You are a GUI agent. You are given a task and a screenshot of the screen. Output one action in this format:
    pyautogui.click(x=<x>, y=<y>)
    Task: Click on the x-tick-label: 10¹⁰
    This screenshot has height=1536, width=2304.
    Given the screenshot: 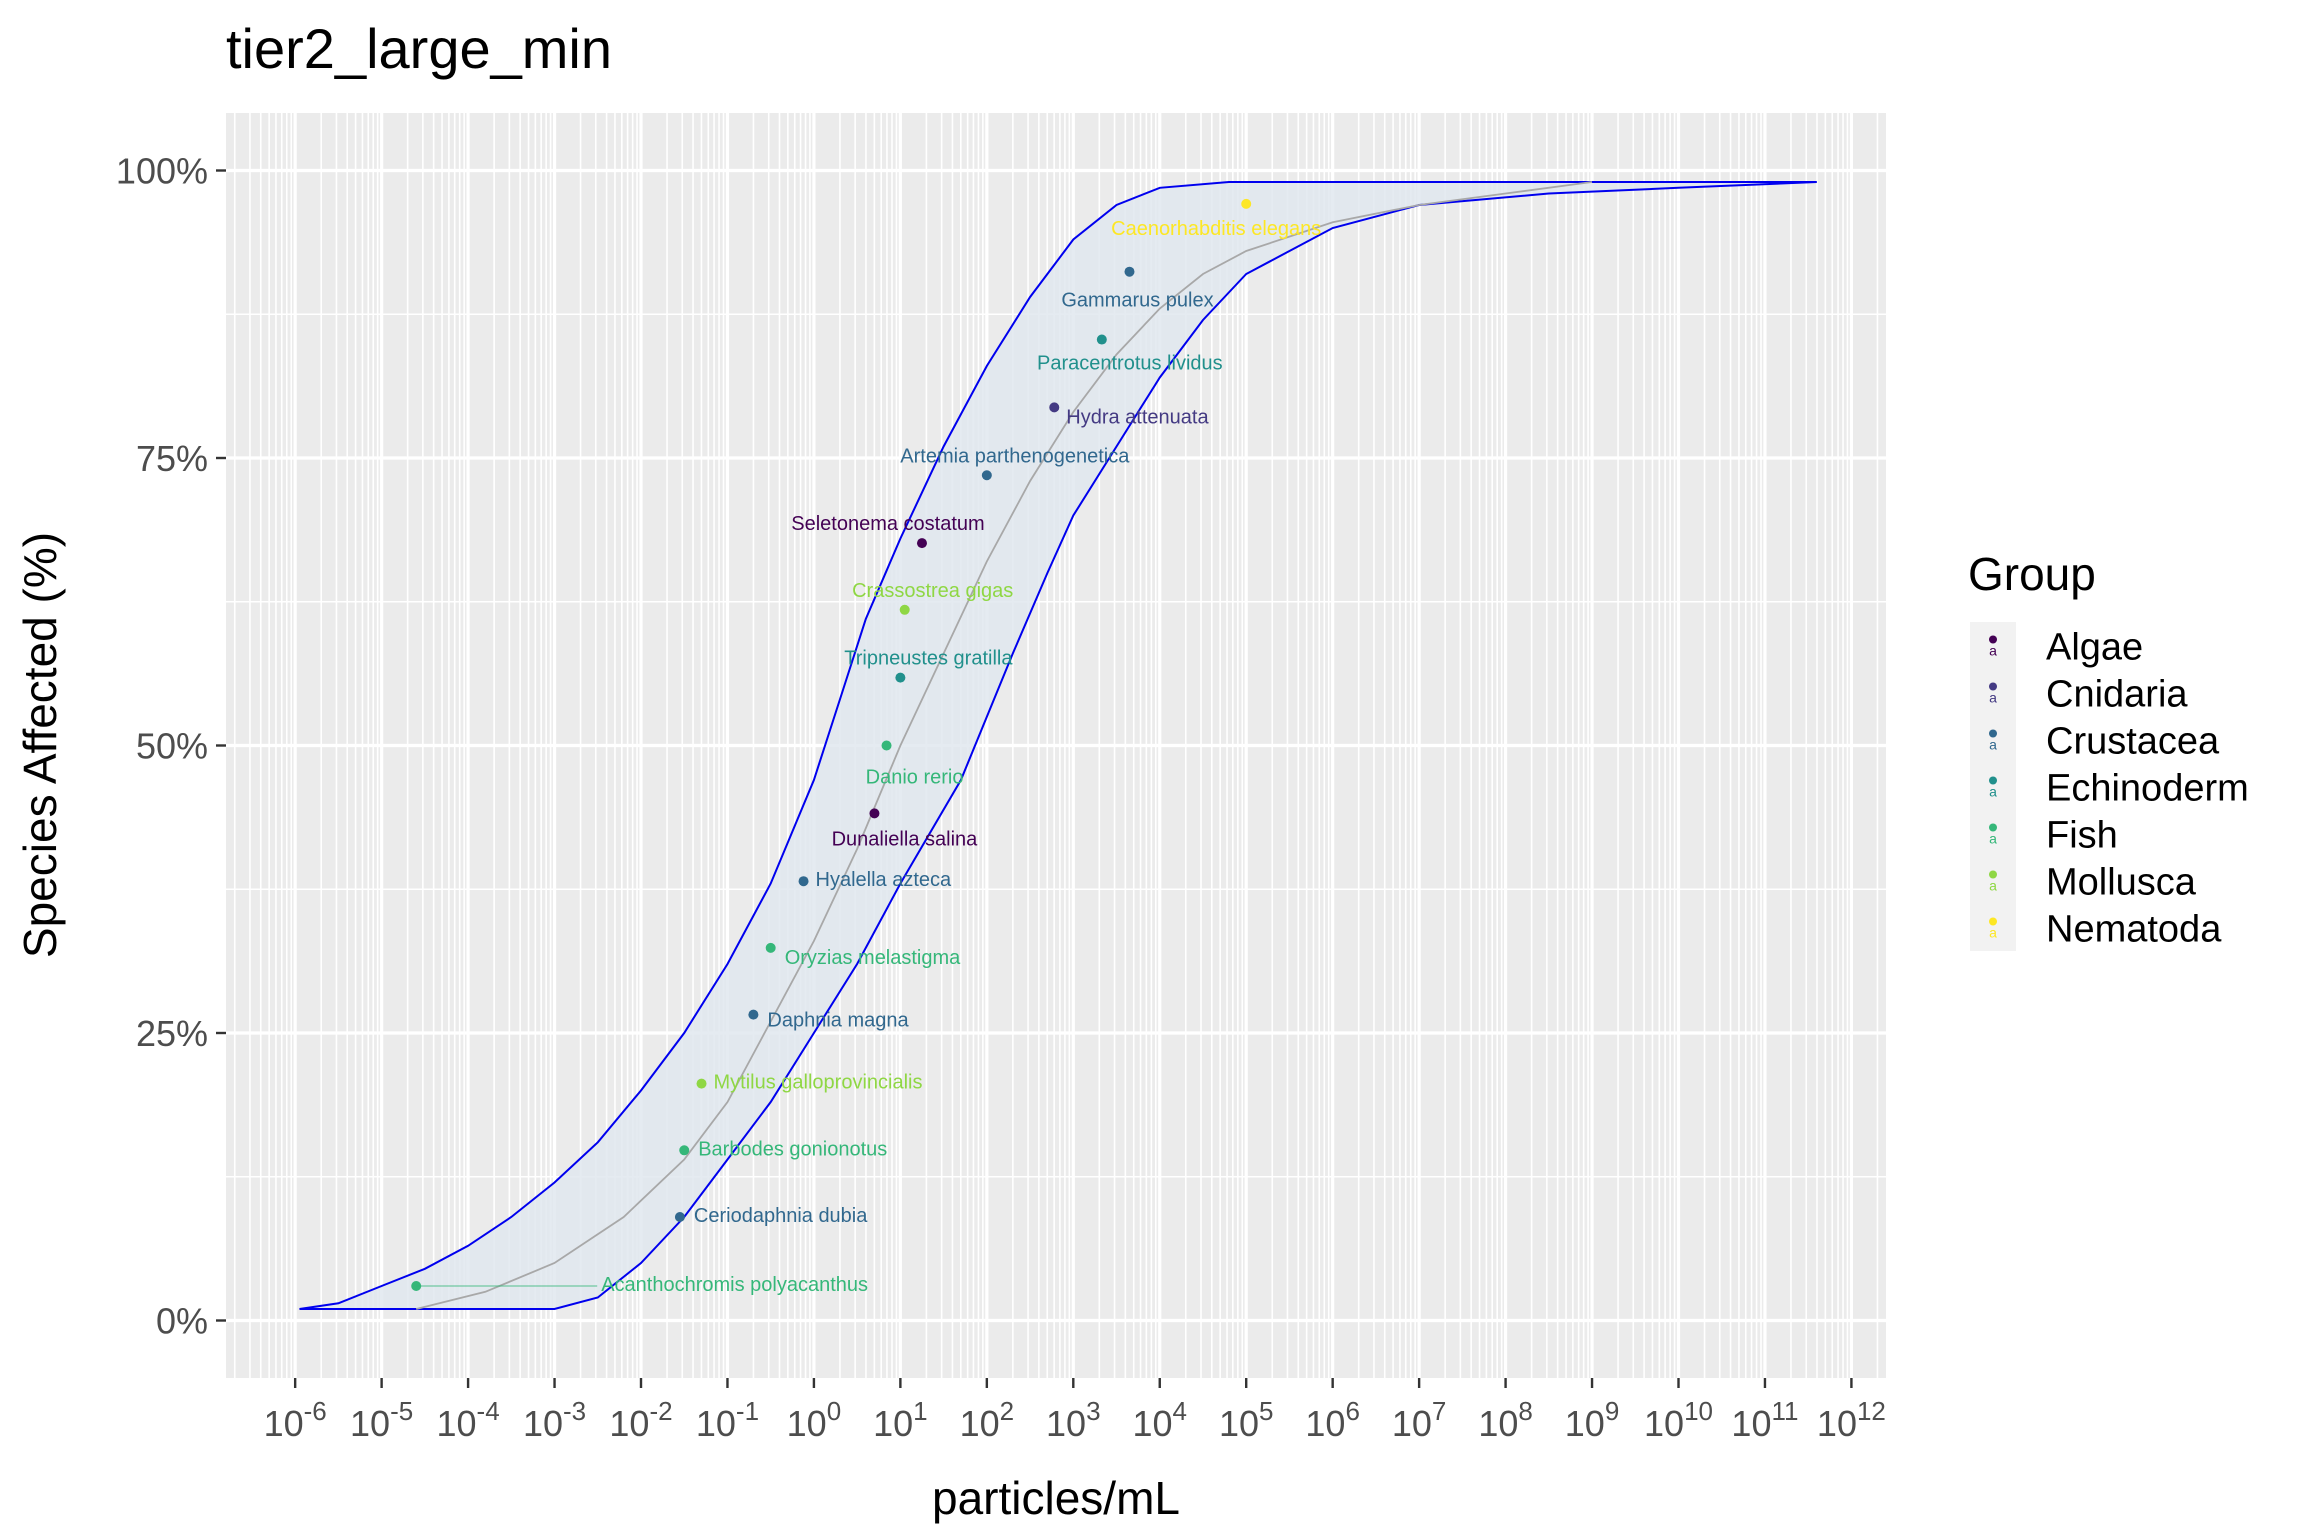 What is the action you would take?
    pyautogui.click(x=1678, y=1420)
    